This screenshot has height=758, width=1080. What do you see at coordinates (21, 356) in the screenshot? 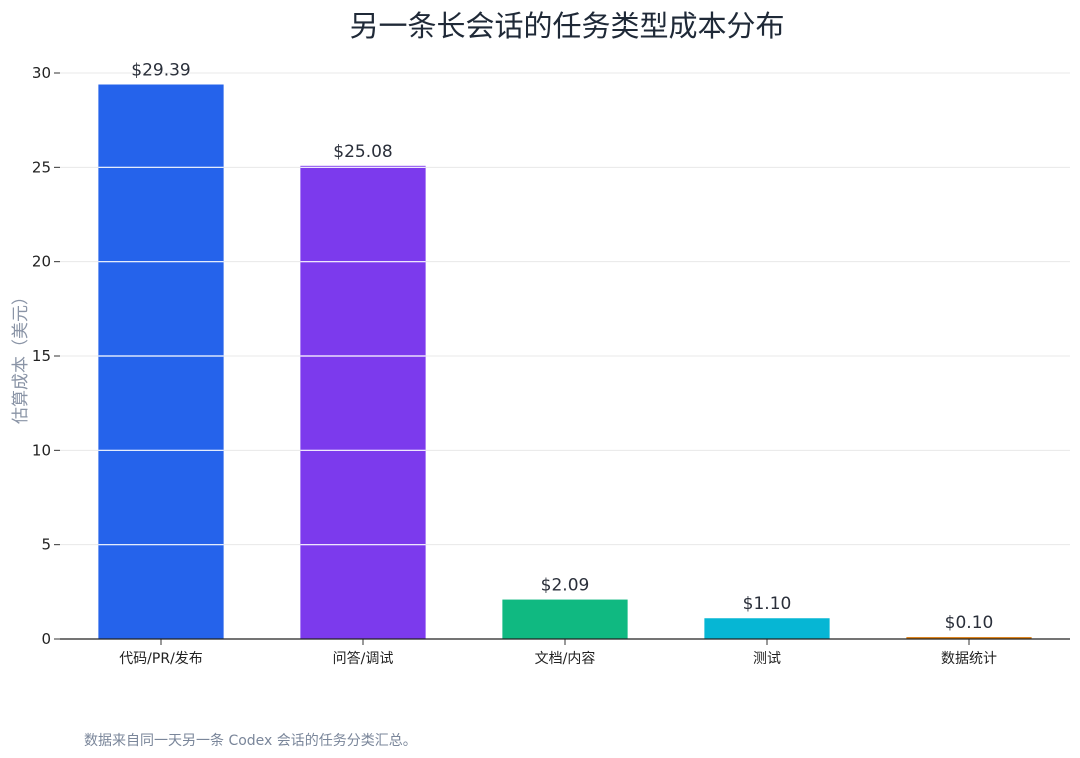
I see `y-axis-label: 估算成本（美元）` at bounding box center [21, 356].